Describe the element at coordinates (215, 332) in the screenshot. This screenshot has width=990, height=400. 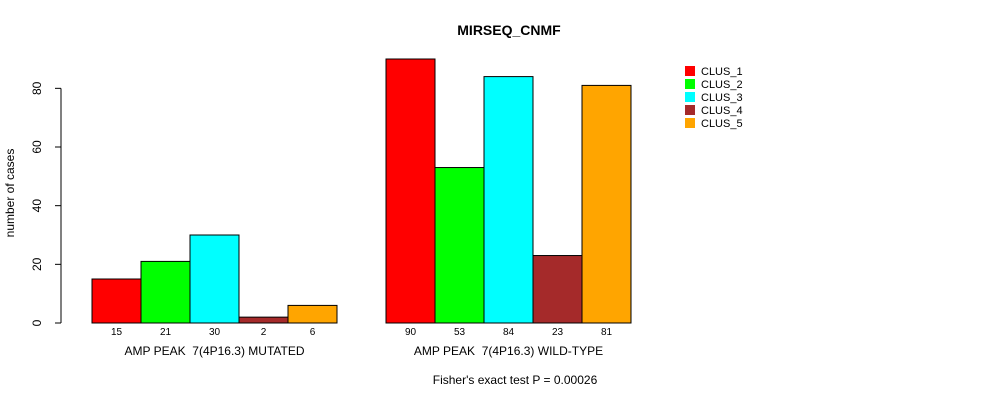
I see `bar-value-label: 30` at that location.